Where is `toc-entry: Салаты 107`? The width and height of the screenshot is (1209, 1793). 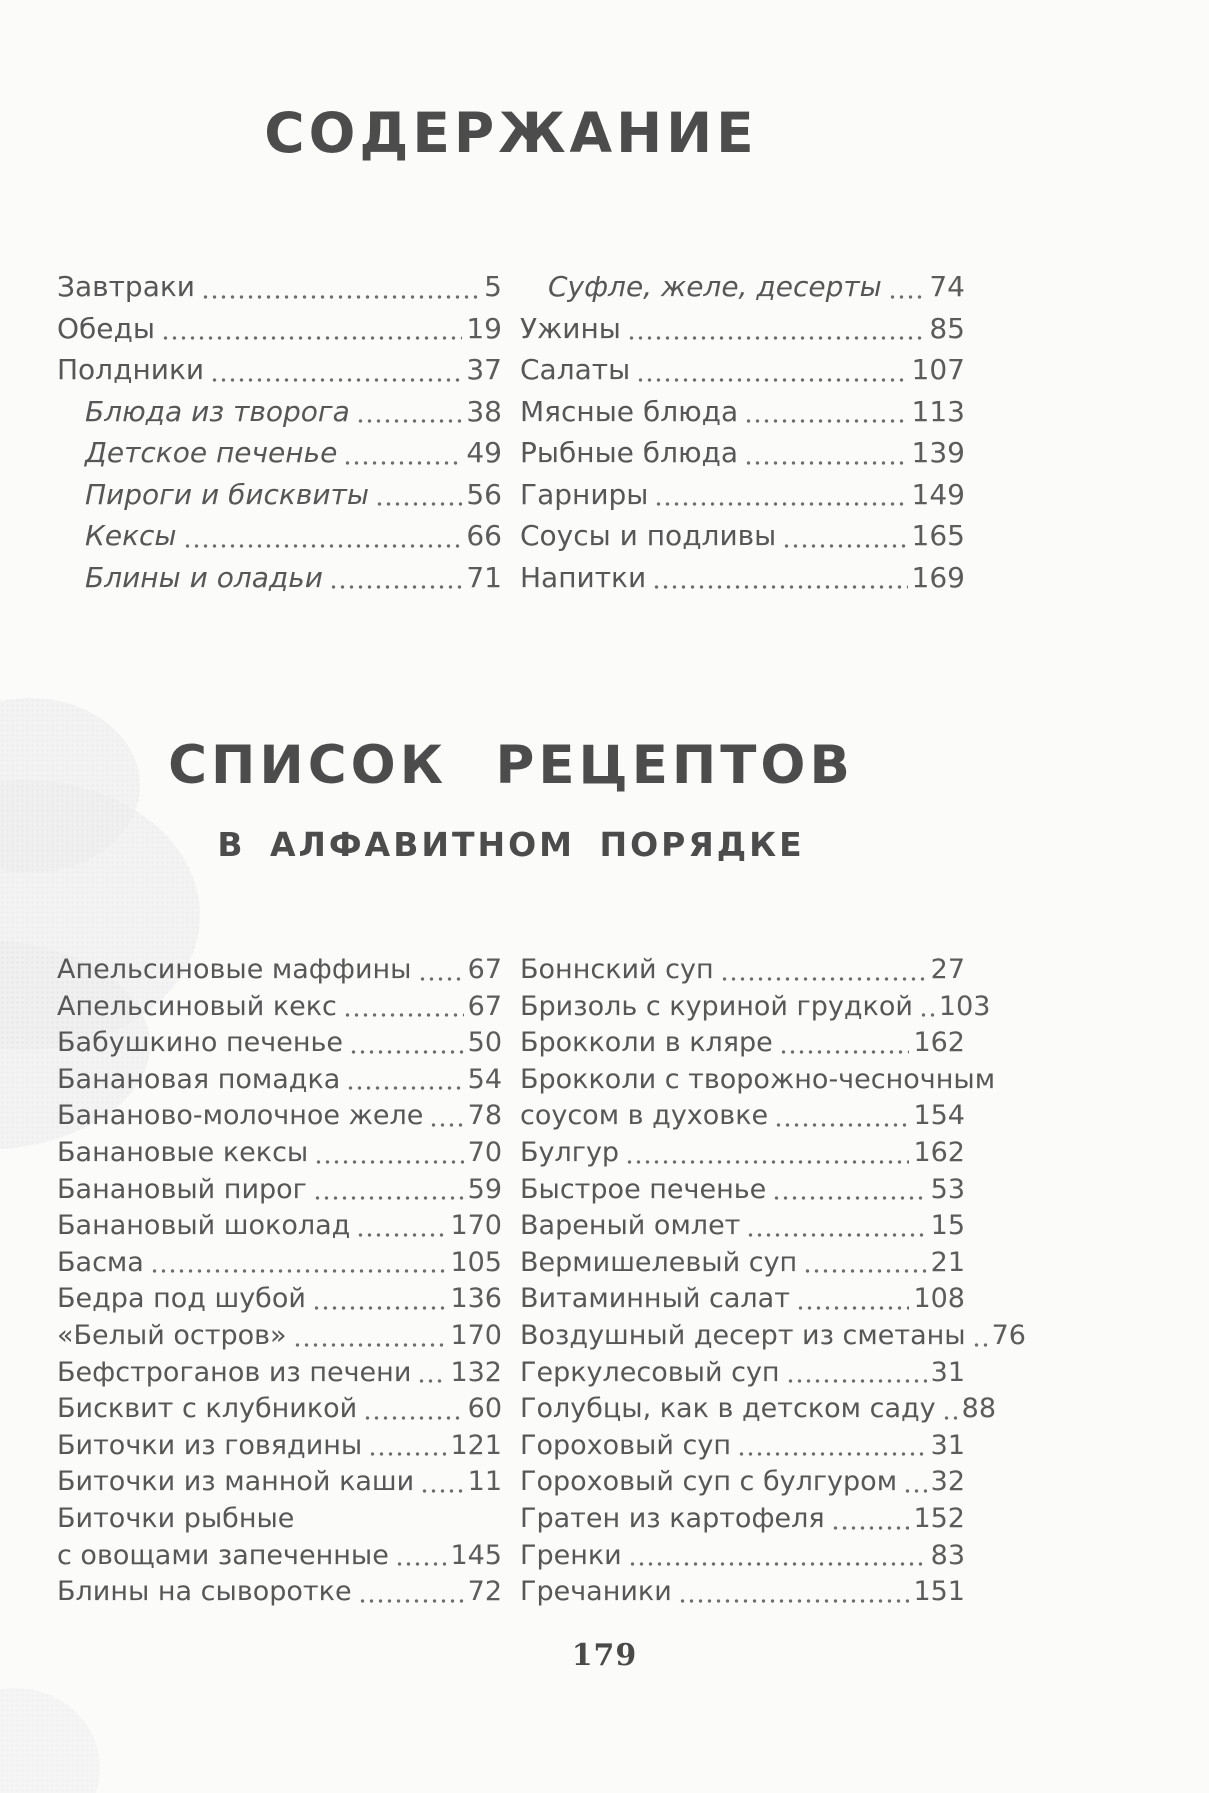 toc-entry: Салаты 107 is located at coordinates (742, 370).